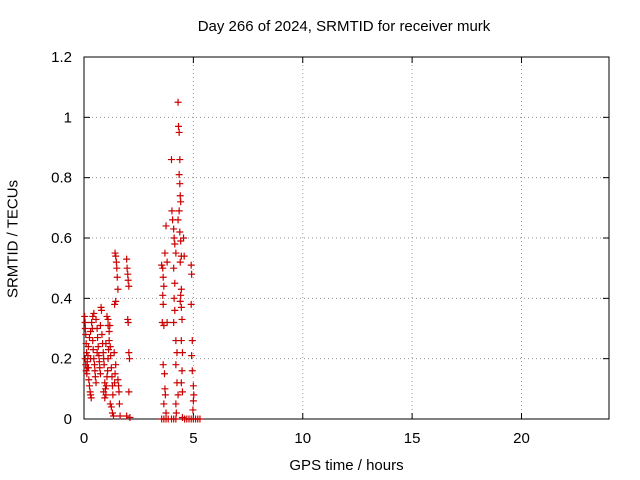 This screenshot has width=640, height=480. Describe the element at coordinates (142, 260) in the screenshot. I see `data-points` at that location.